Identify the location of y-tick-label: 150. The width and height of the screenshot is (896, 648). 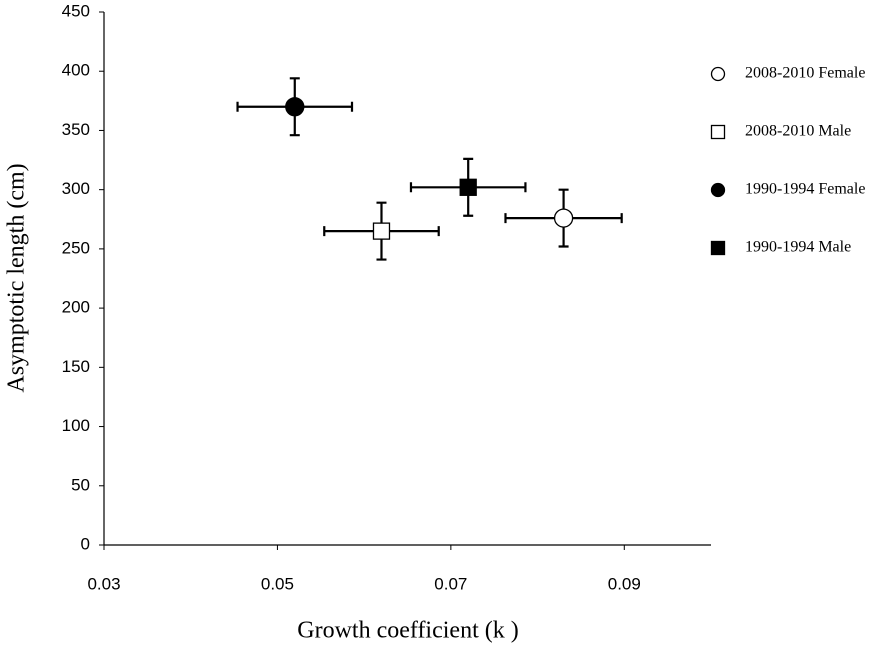
(76, 366).